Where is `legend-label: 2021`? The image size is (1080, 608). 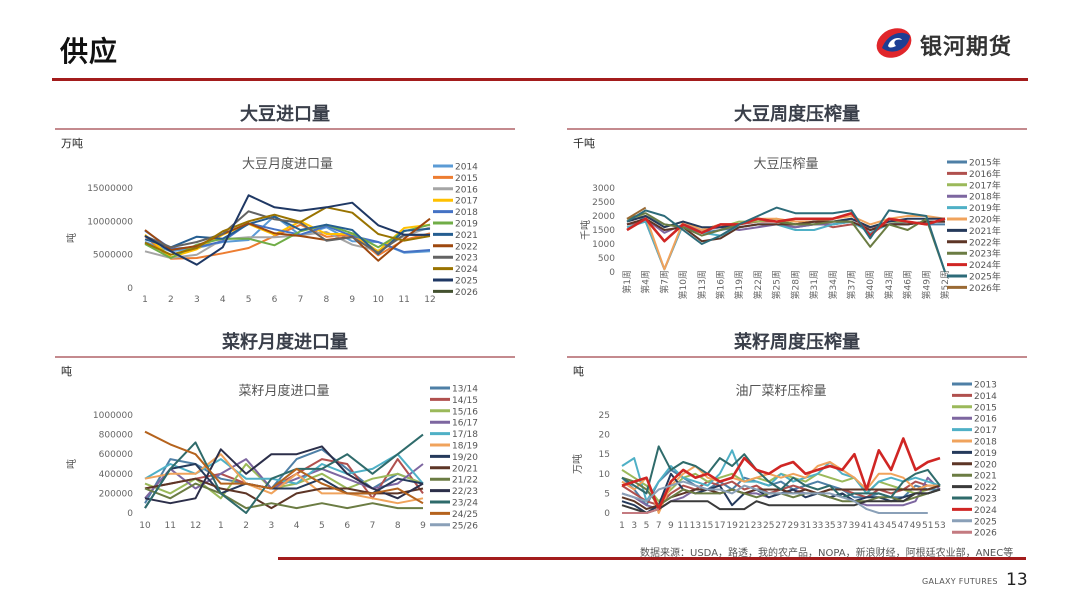 legend-label: 2021 is located at coordinates (985, 477).